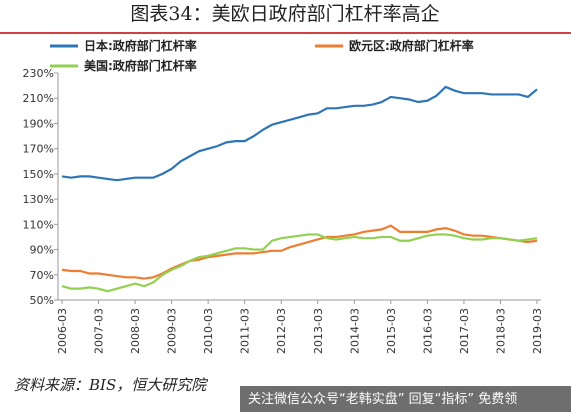  I want to click on y-tick-label: 170%, so click(38, 149).